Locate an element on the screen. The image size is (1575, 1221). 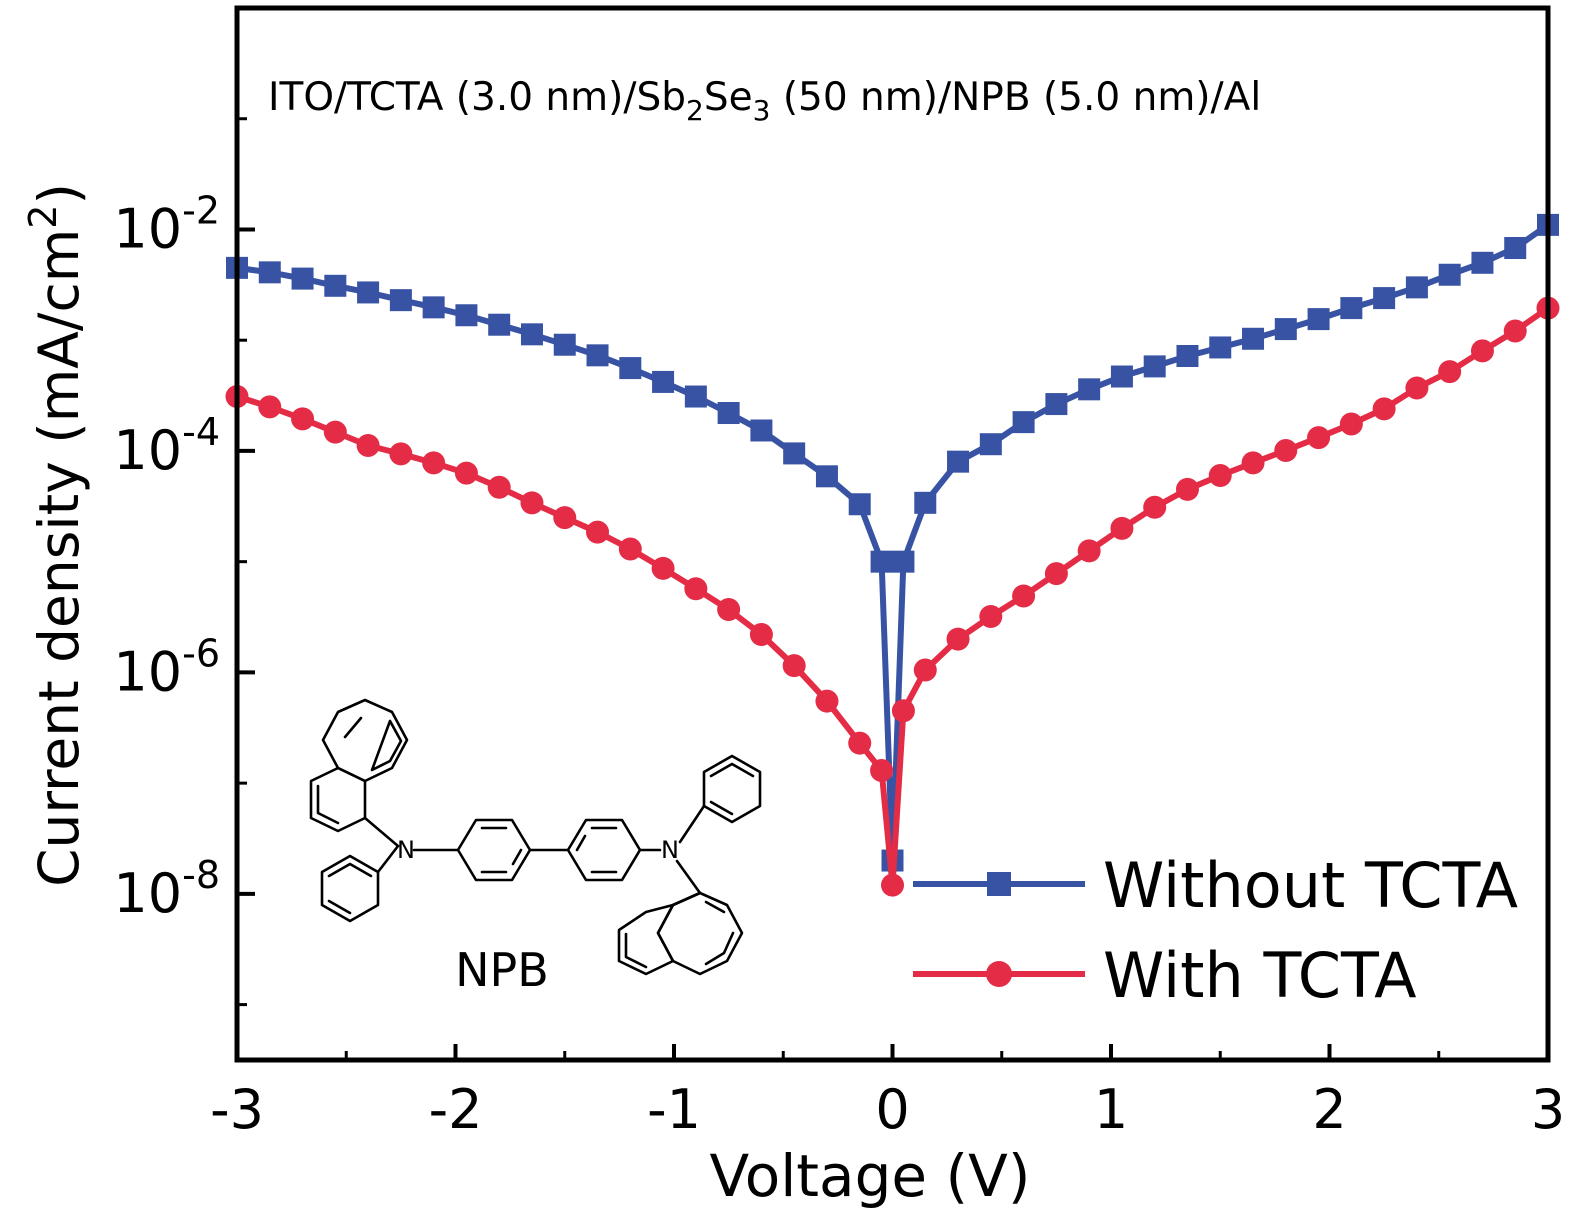
x-tick-label: 1 is located at coordinates (1111, 1109).